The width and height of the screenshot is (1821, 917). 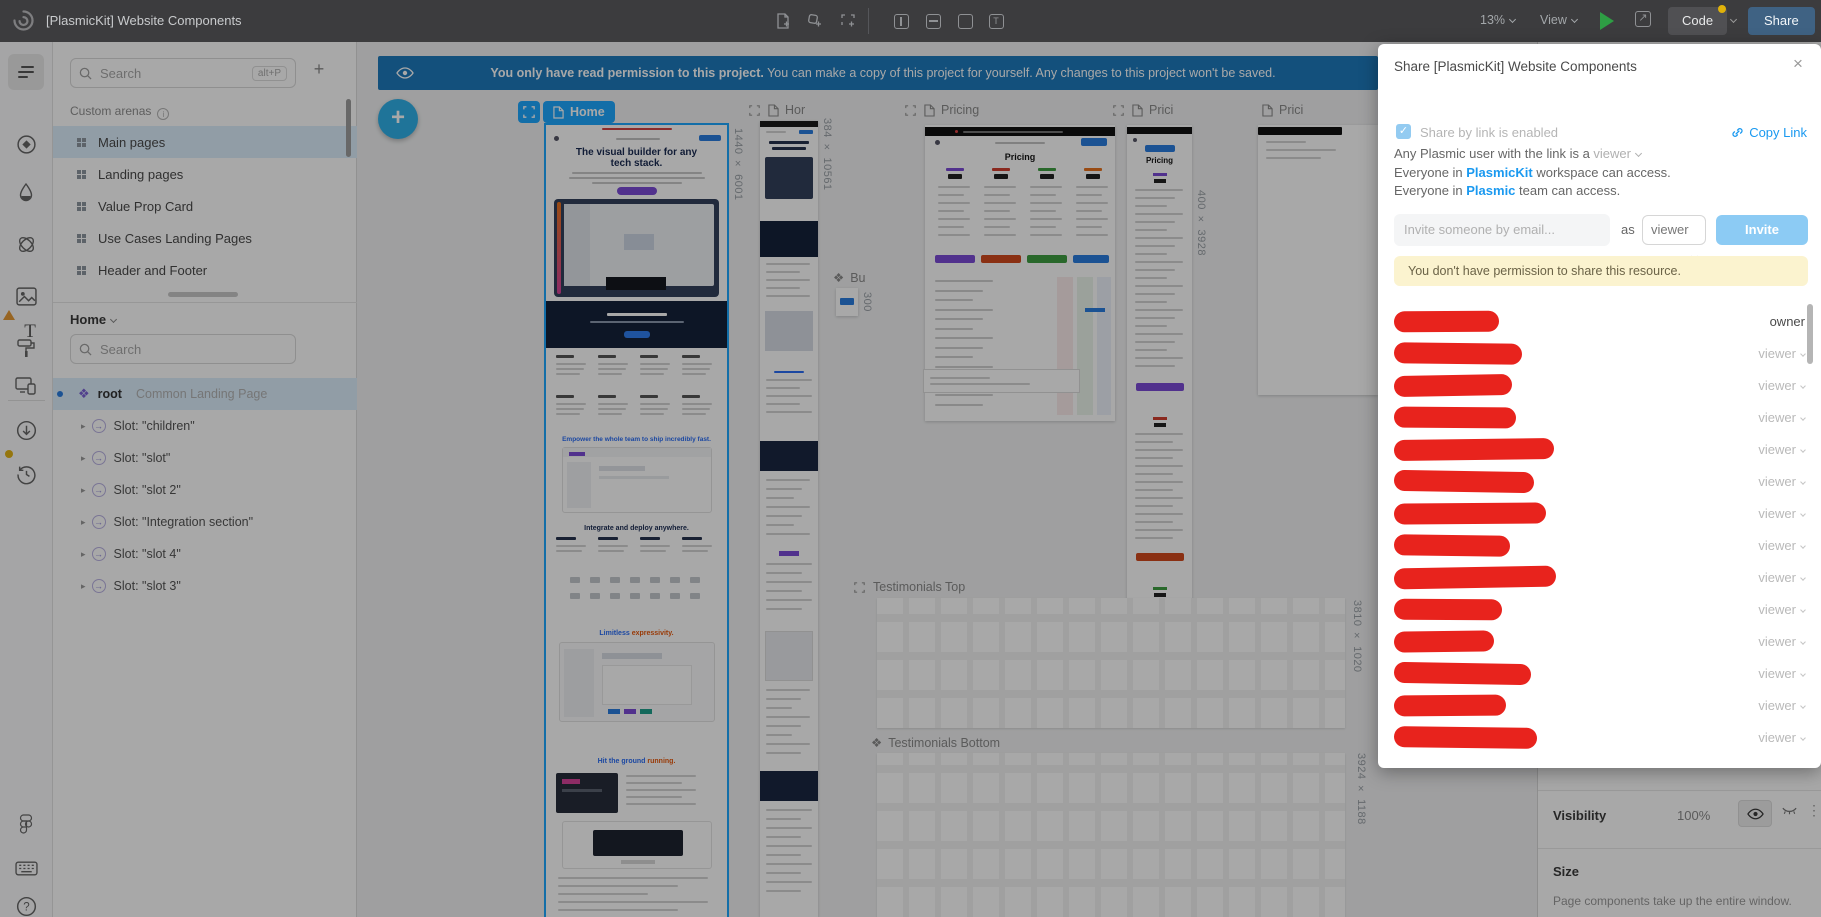 I want to click on component-store-icon, so click(x=26, y=244).